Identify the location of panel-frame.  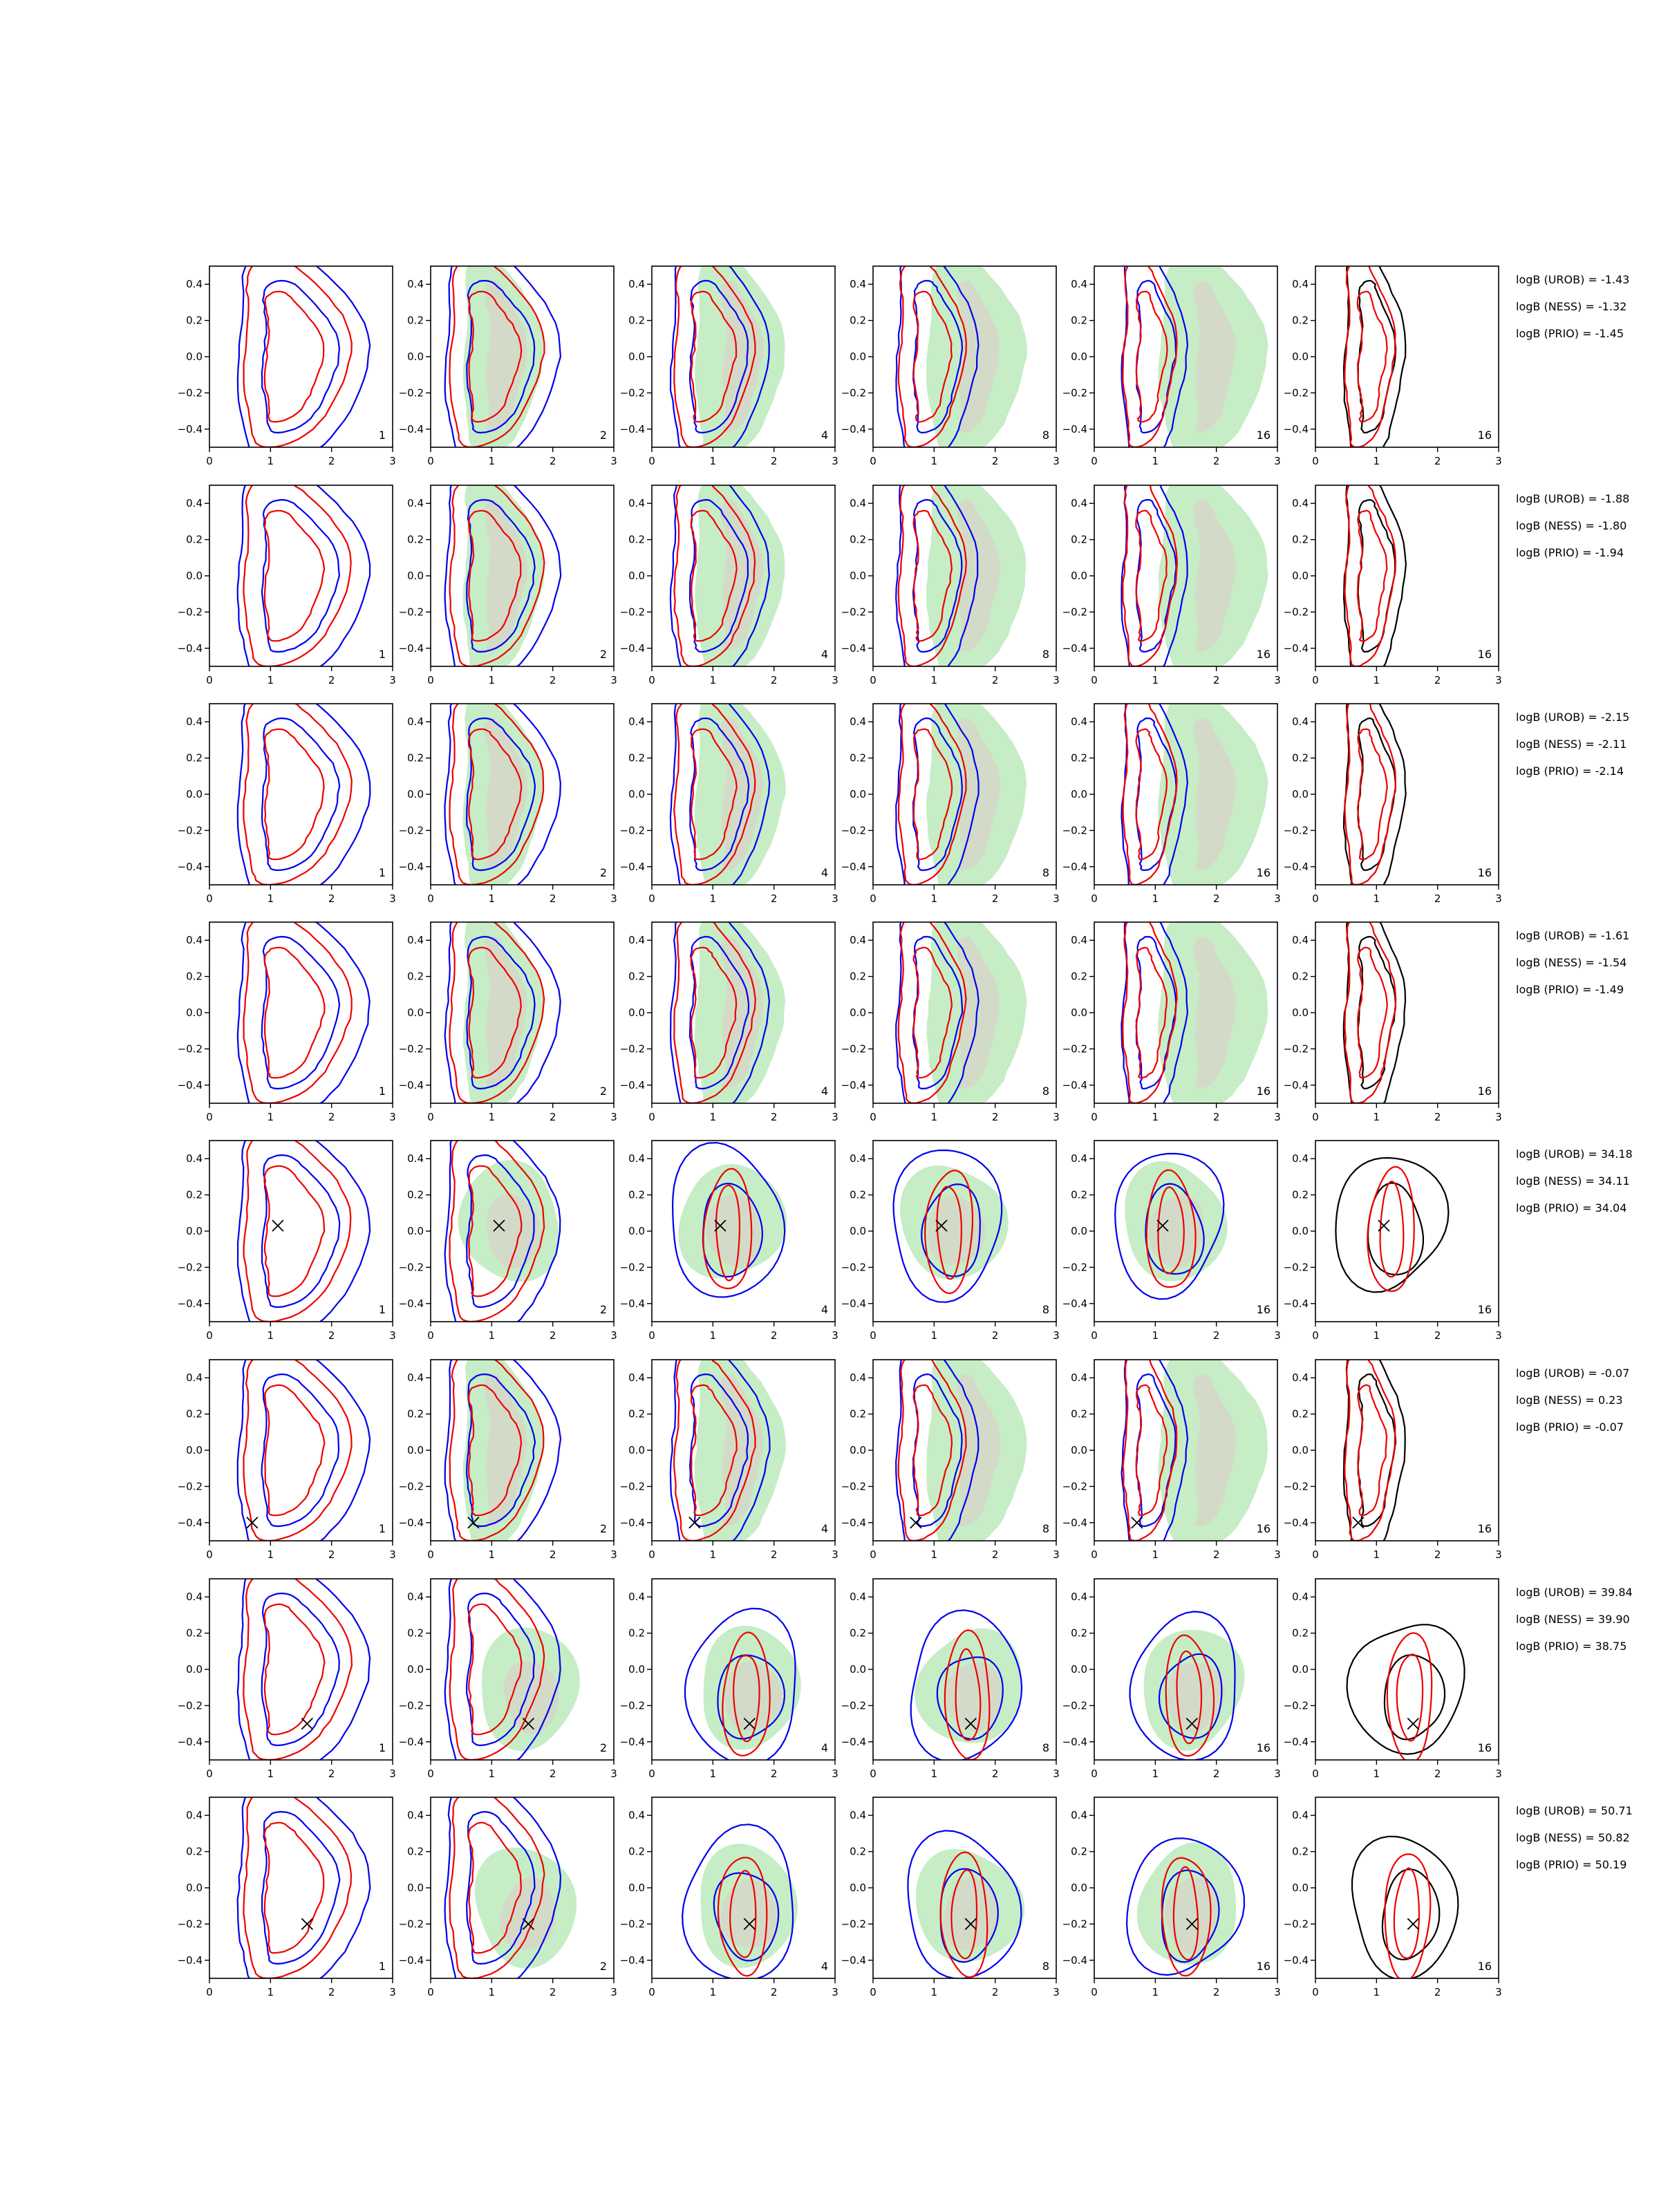
(301, 794).